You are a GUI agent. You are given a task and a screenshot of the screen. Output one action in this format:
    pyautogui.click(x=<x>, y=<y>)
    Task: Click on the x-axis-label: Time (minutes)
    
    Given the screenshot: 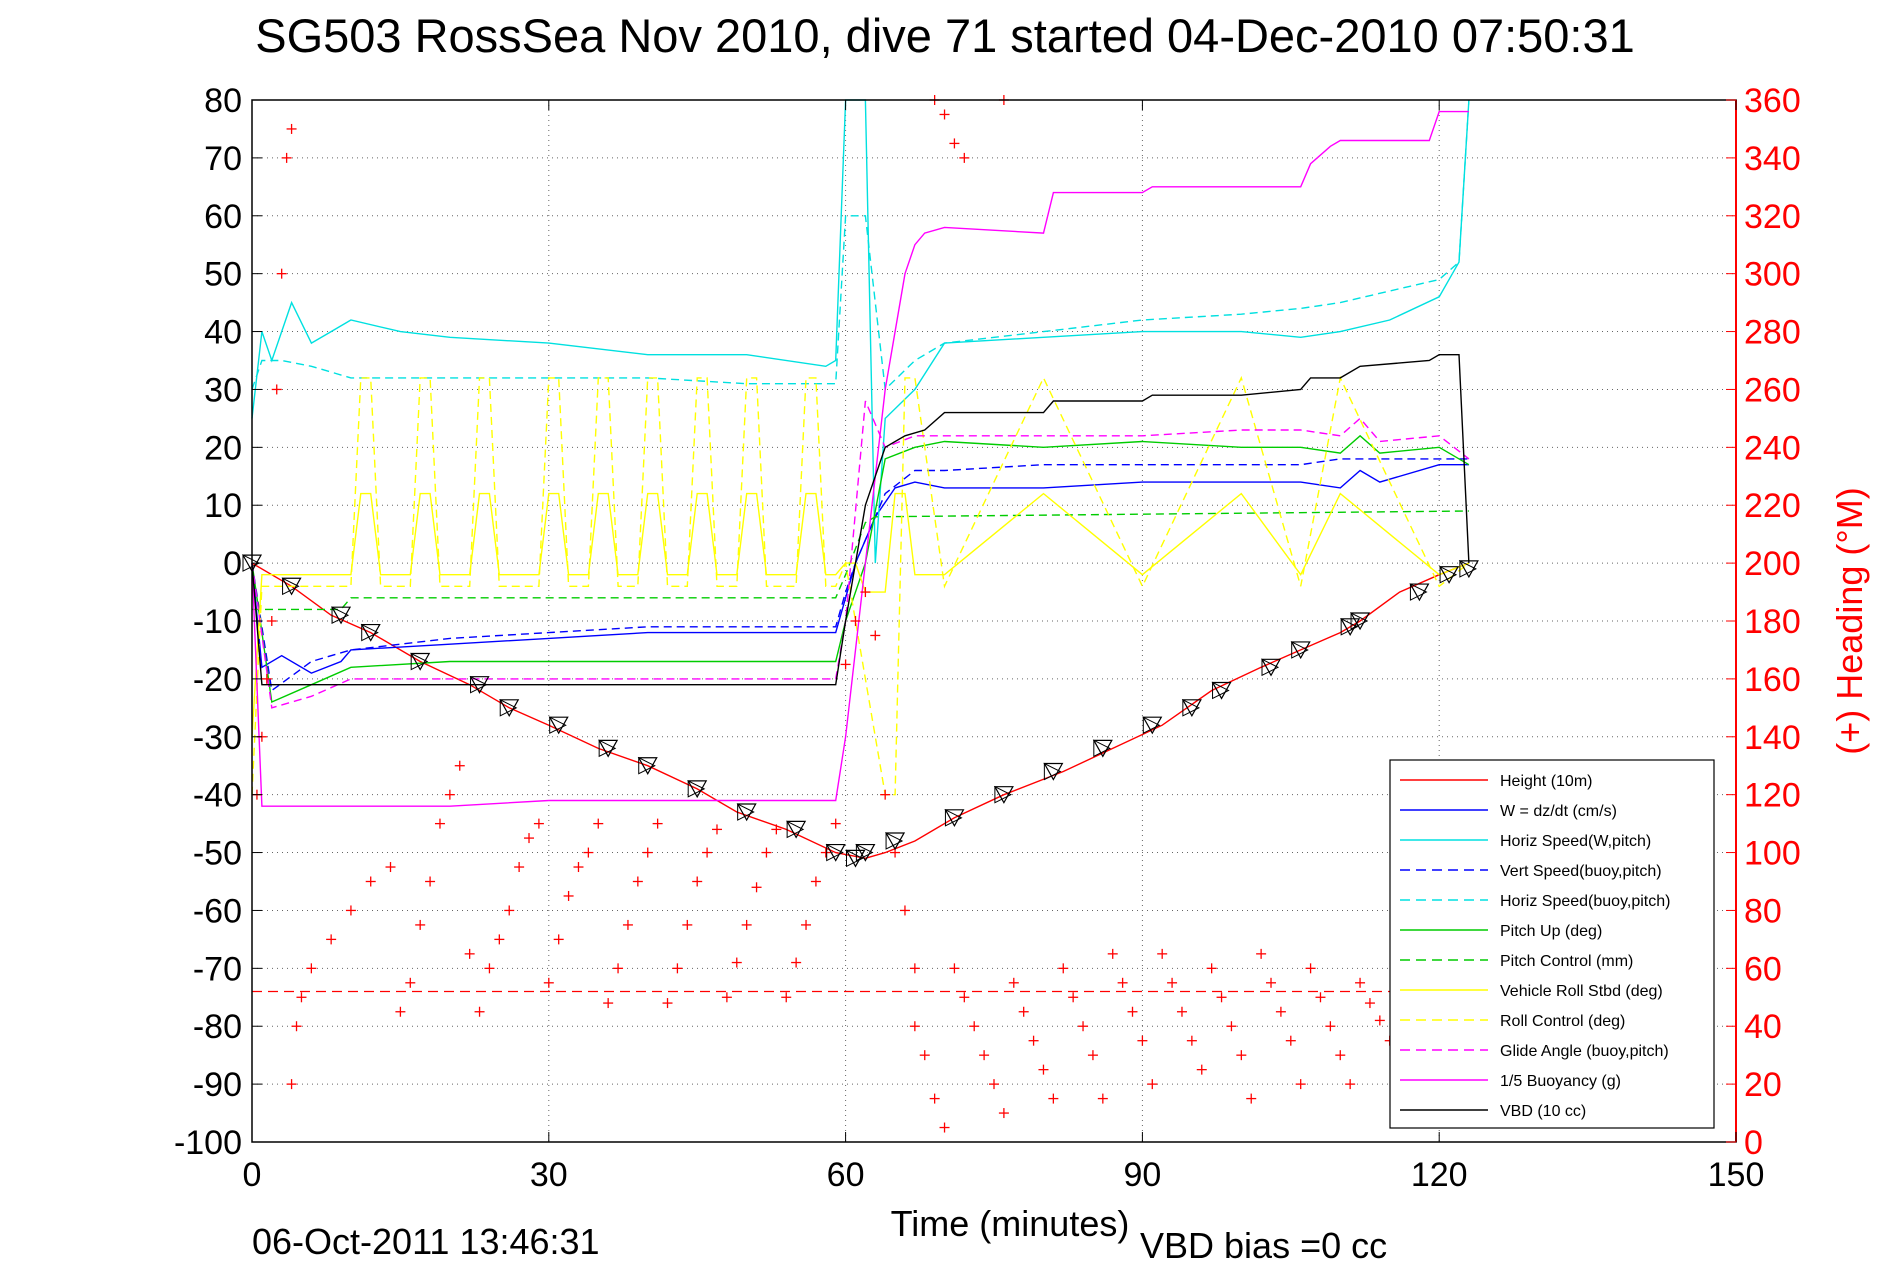 What is the action you would take?
    pyautogui.click(x=1010, y=1223)
    